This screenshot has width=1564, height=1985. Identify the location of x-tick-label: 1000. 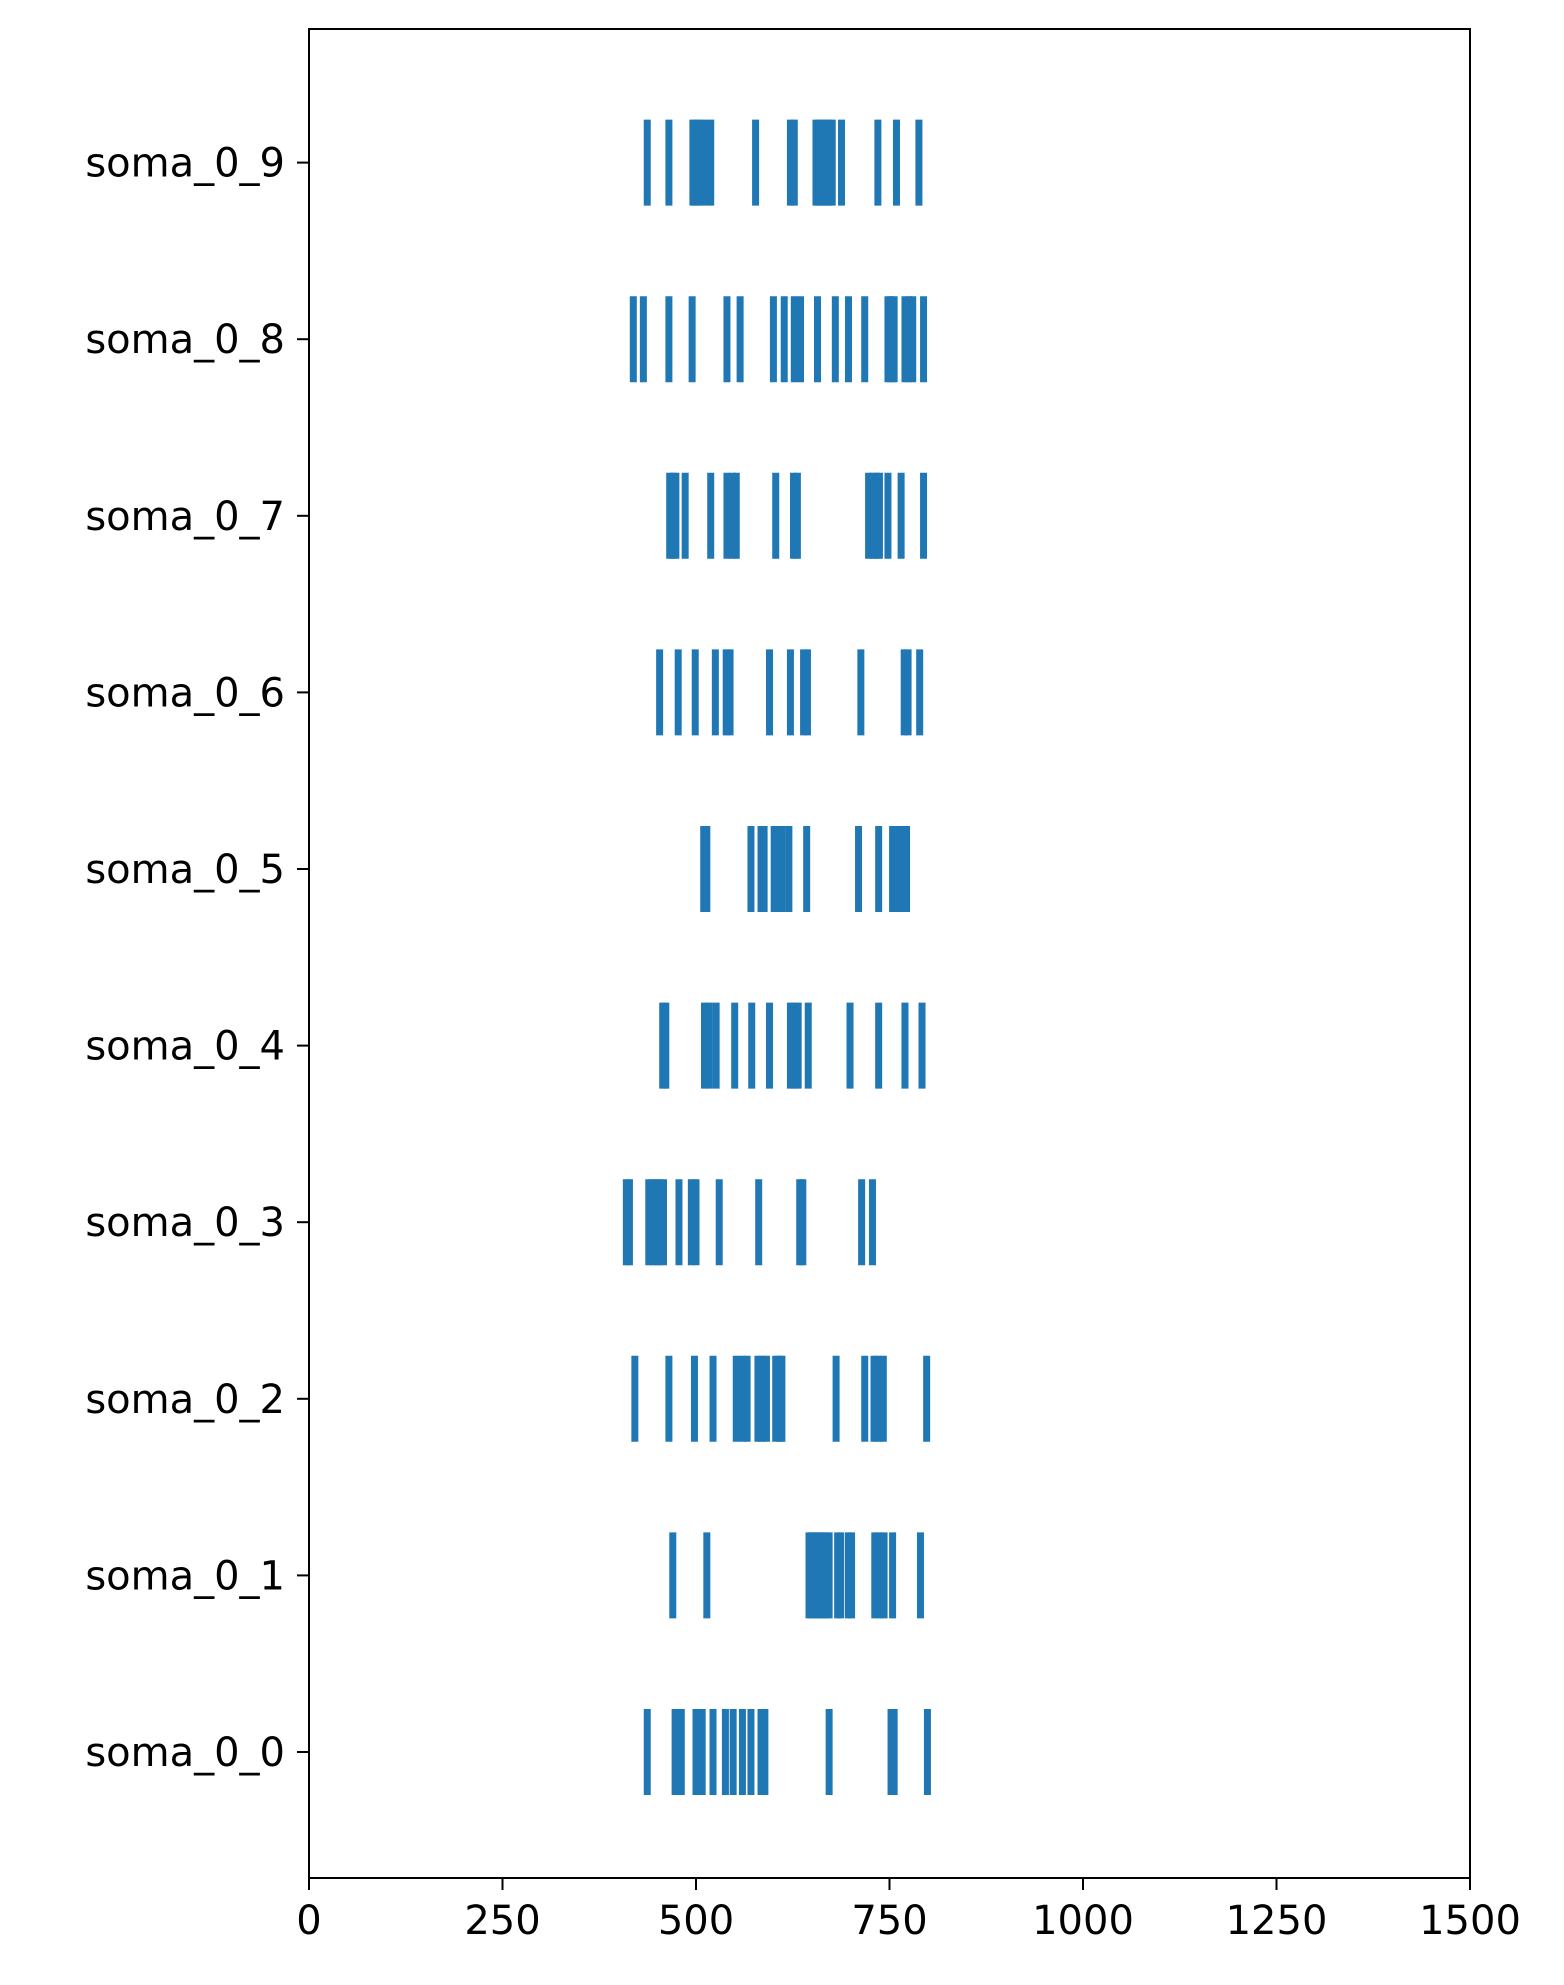
(1083, 1921).